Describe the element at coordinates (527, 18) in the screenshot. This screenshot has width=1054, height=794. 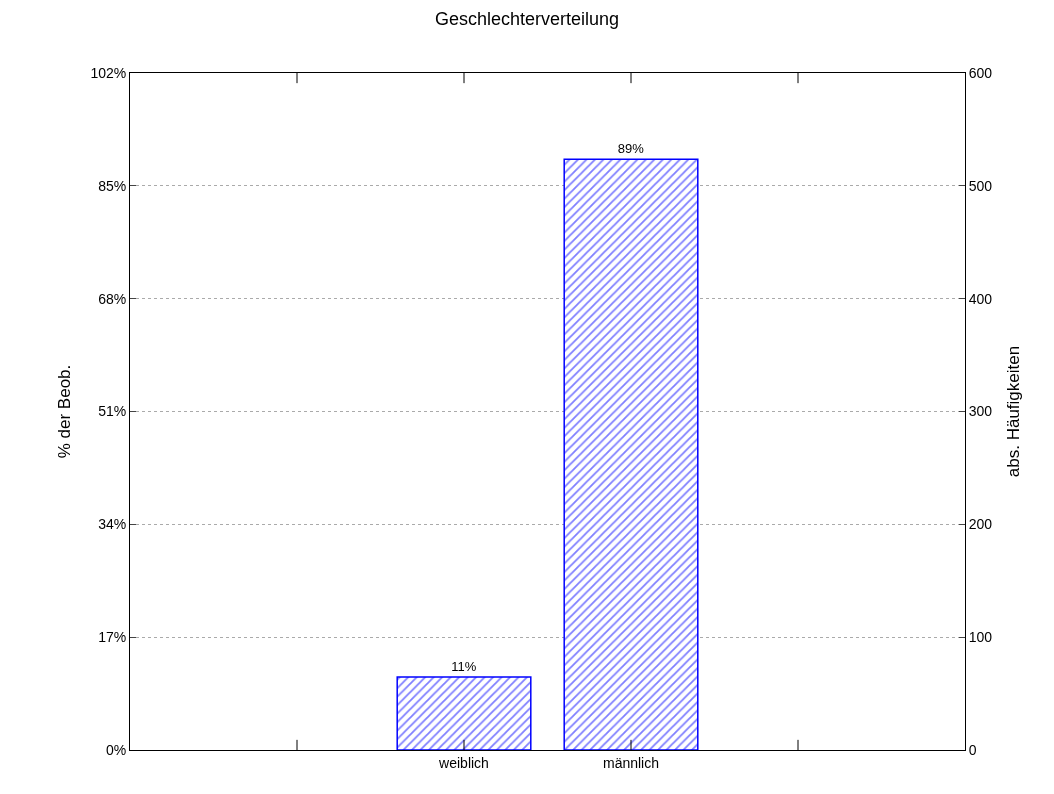
I see `chart-title: Geschlechterverteilung` at that location.